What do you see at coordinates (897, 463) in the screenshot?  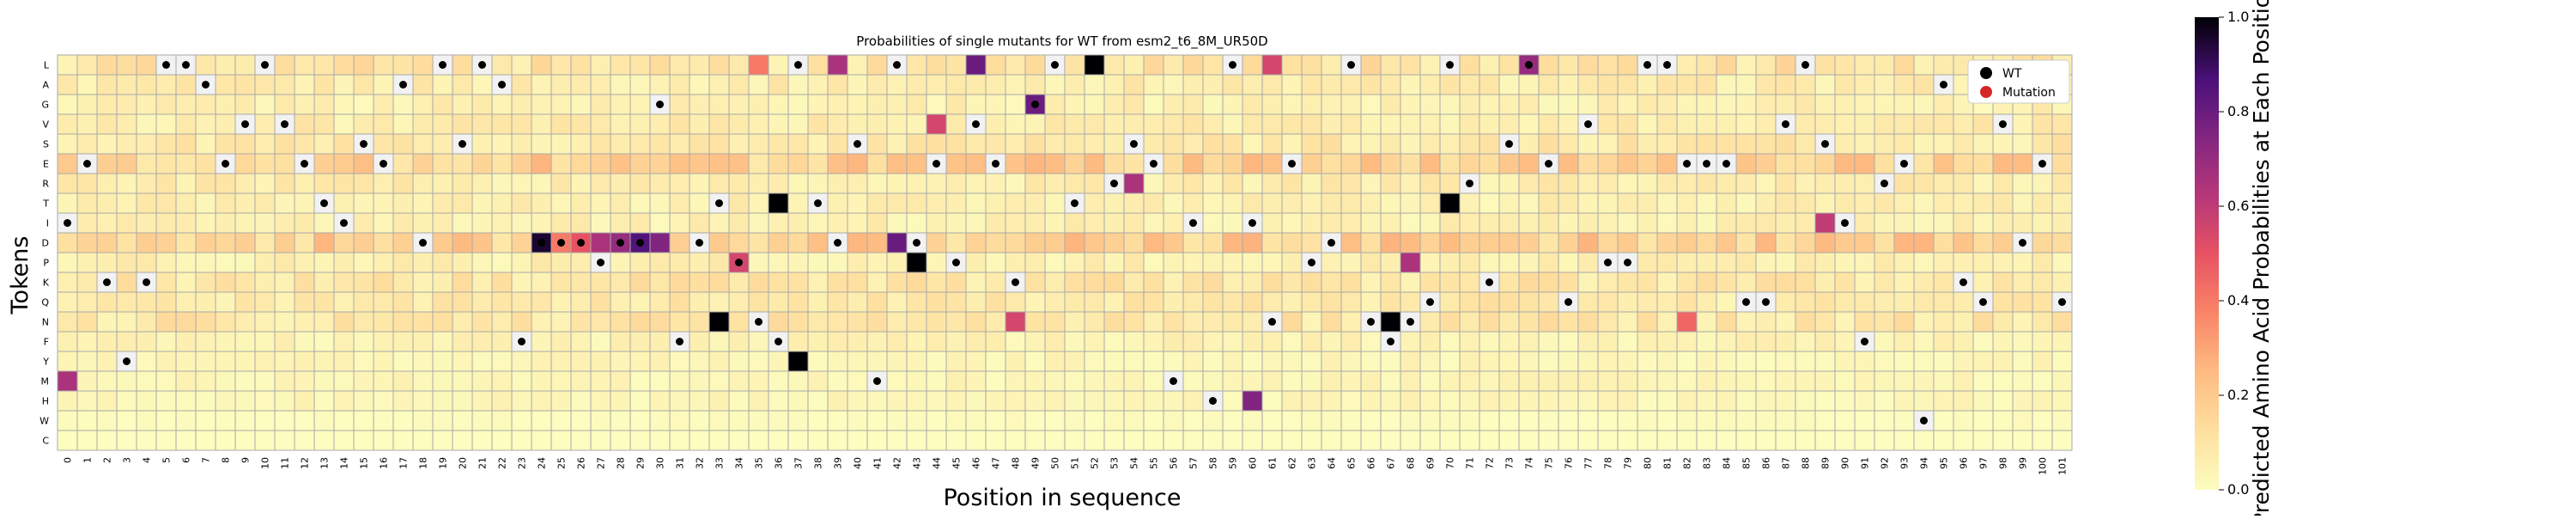 I see `x-tick-label: 42` at bounding box center [897, 463].